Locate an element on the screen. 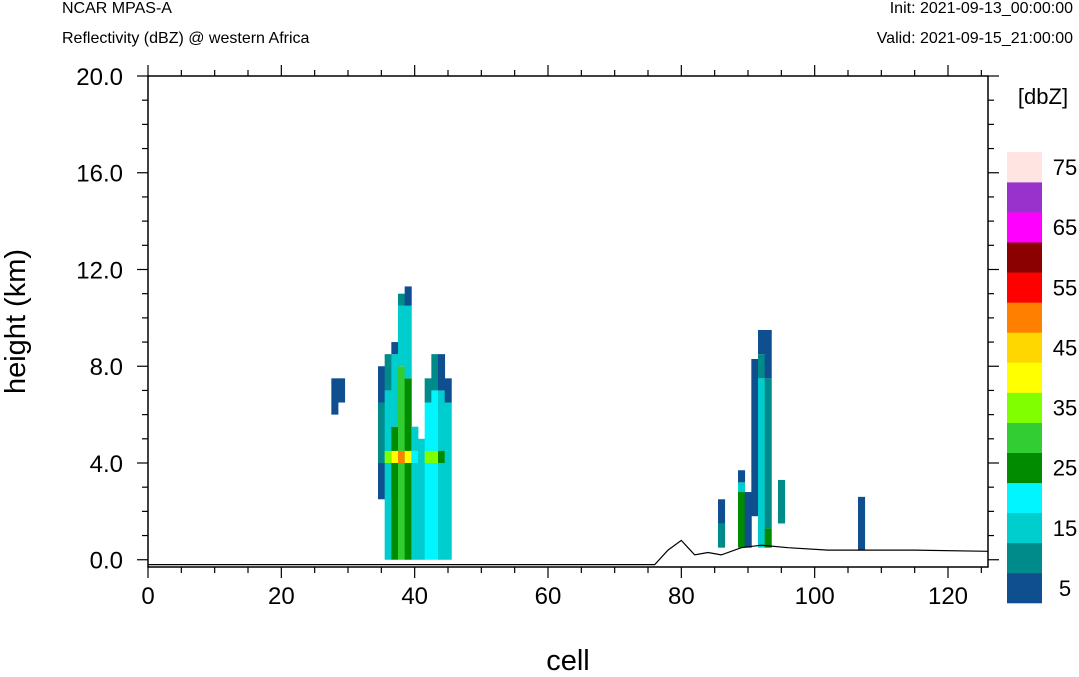  y-tick-labels: 0.0 4.0 8.0 12.0 16.0 20.0 is located at coordinates (99, 319).